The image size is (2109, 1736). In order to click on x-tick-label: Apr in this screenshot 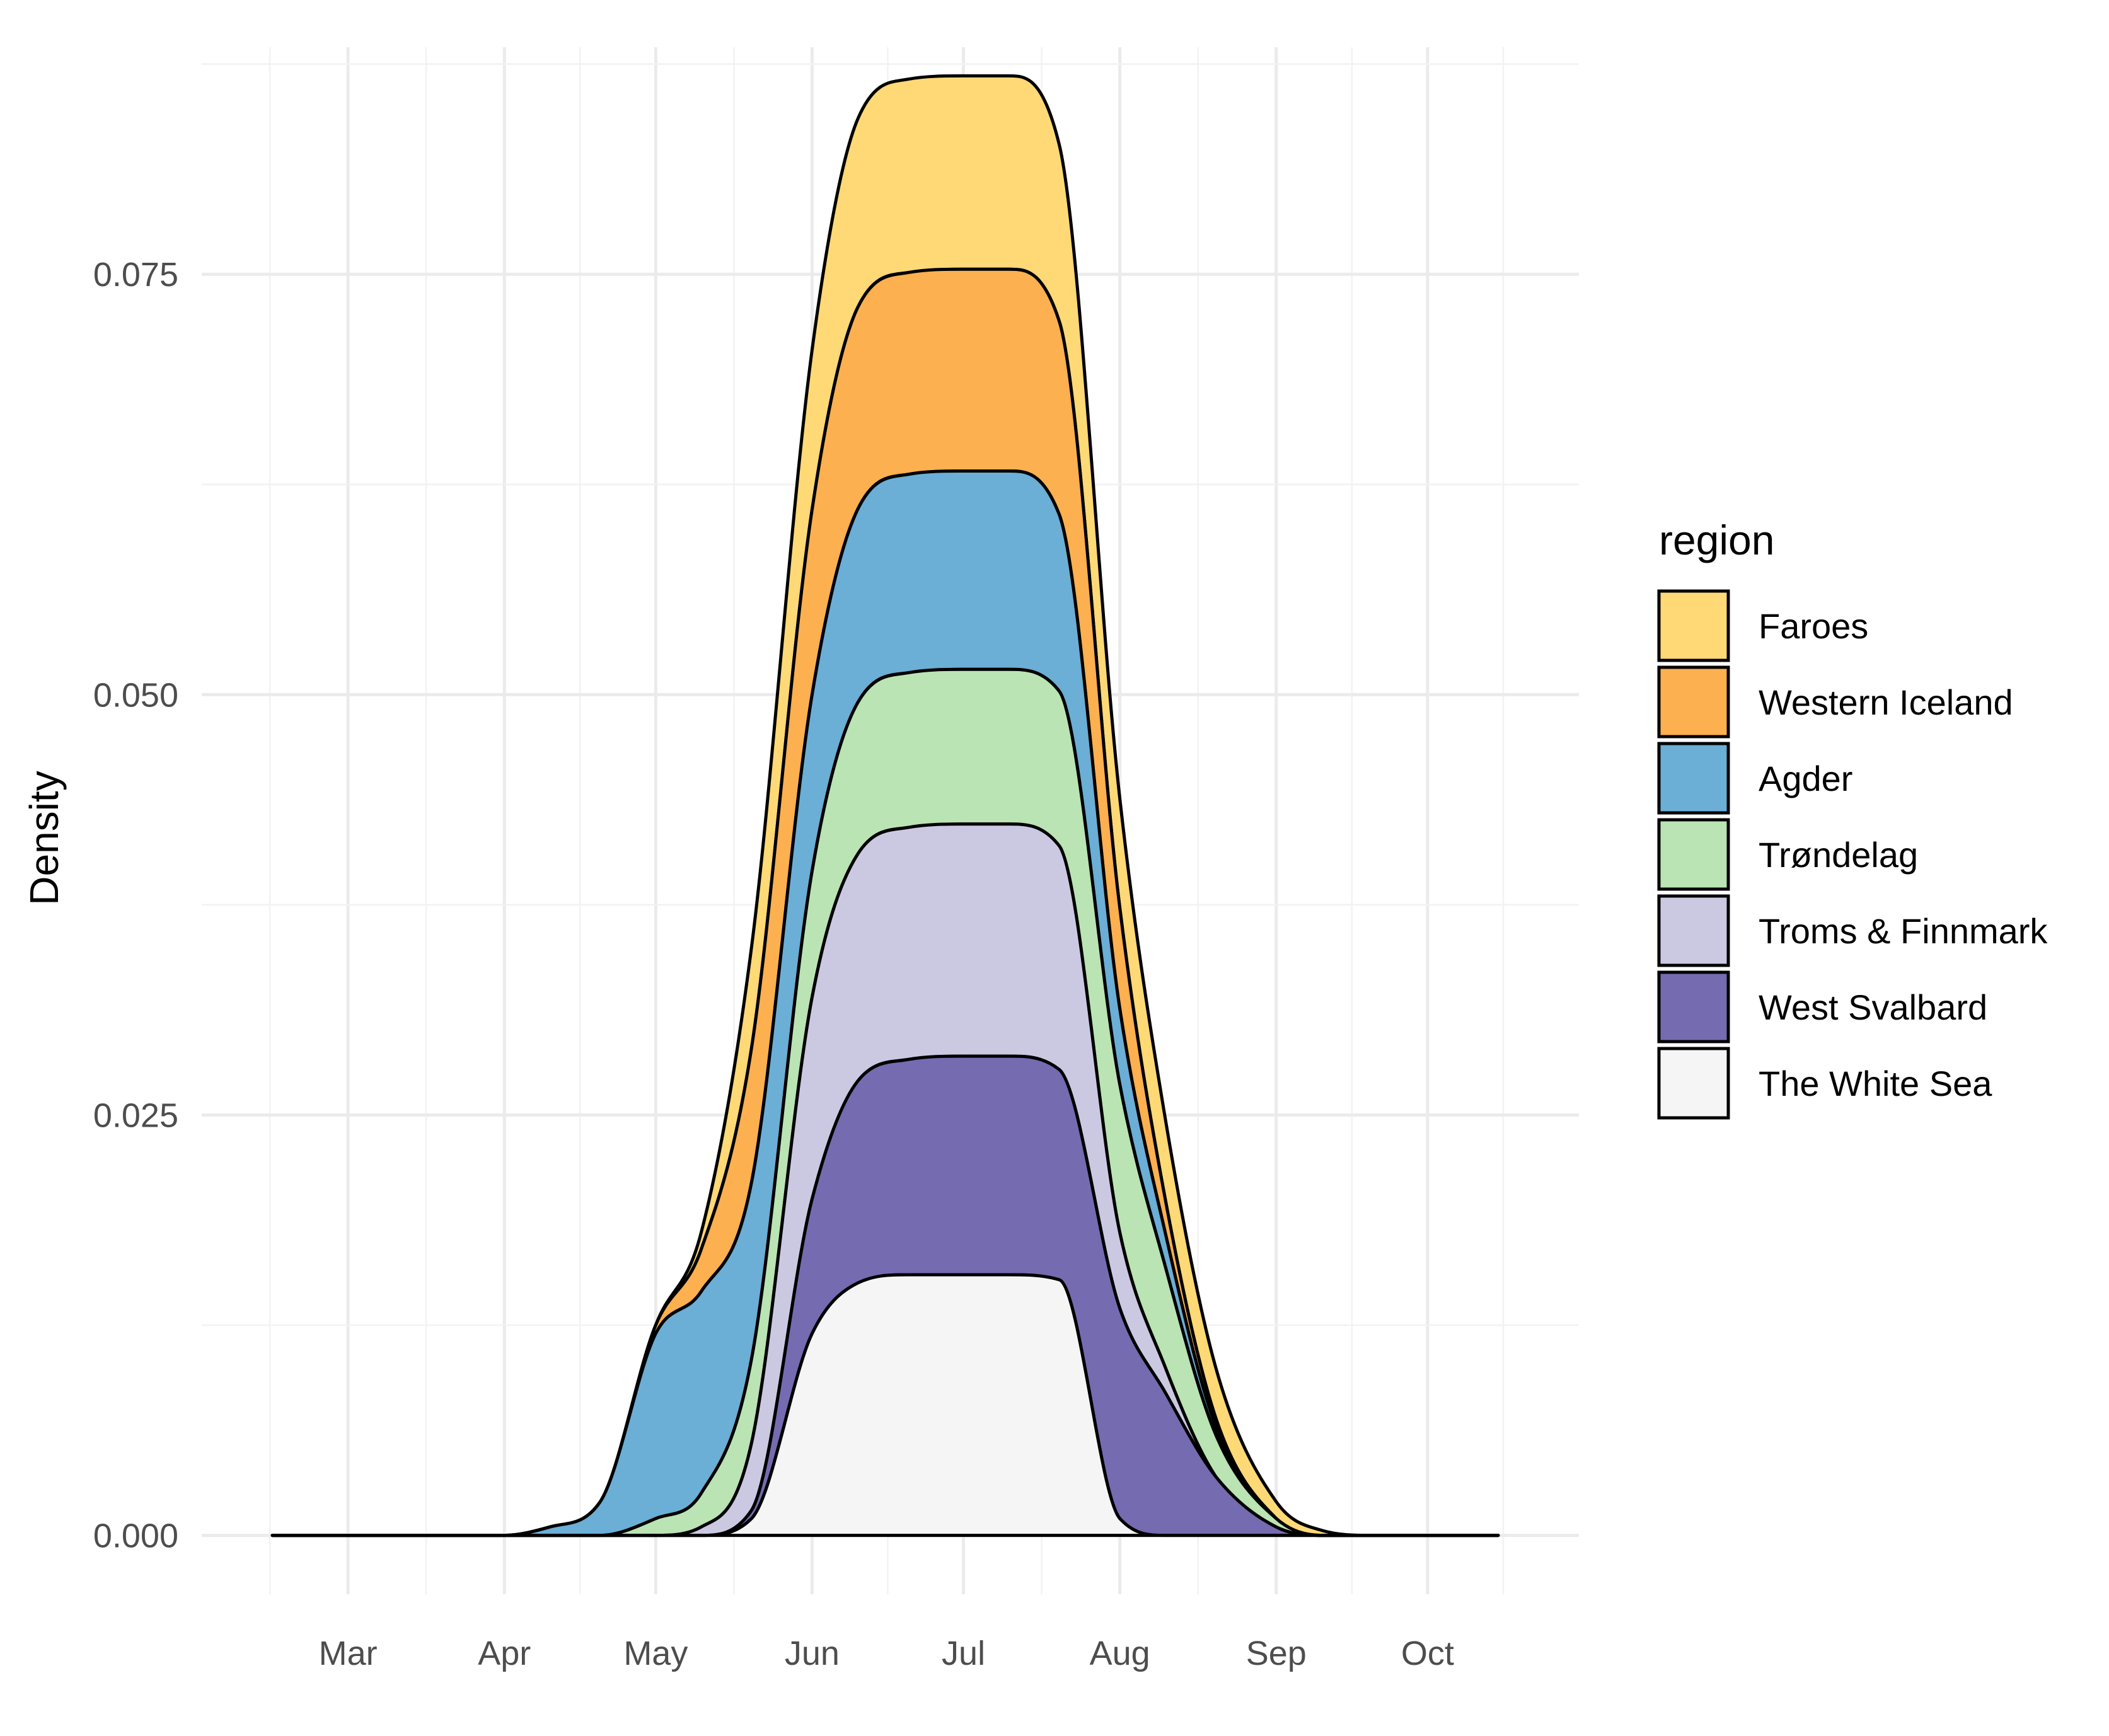, I will do `click(504, 1653)`.